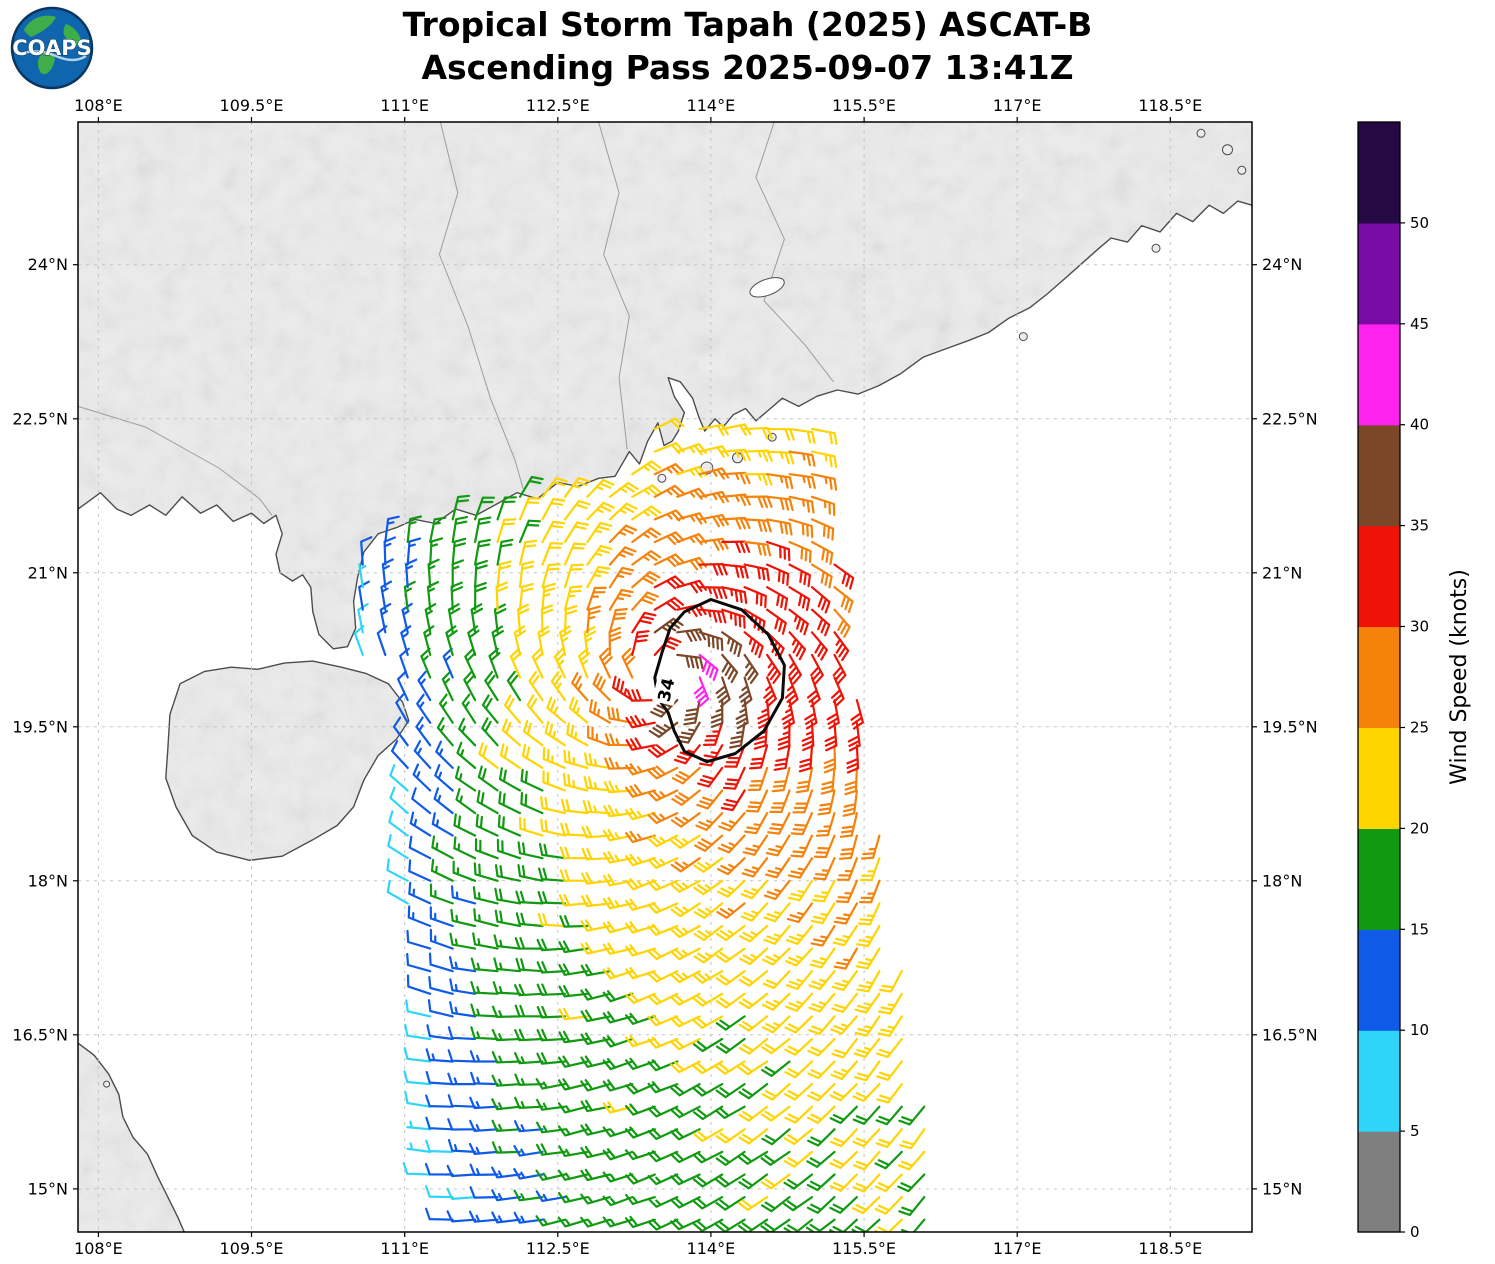 This screenshot has width=1495, height=1264. Describe the element at coordinates (48, 880) in the screenshot. I see `lat-tick-label-left: 18°N` at that location.